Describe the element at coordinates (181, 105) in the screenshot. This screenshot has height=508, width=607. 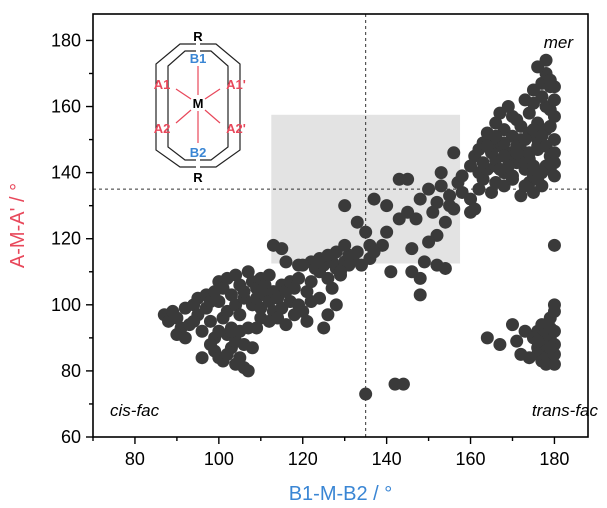
I see `inset-ring-left-inner` at that location.